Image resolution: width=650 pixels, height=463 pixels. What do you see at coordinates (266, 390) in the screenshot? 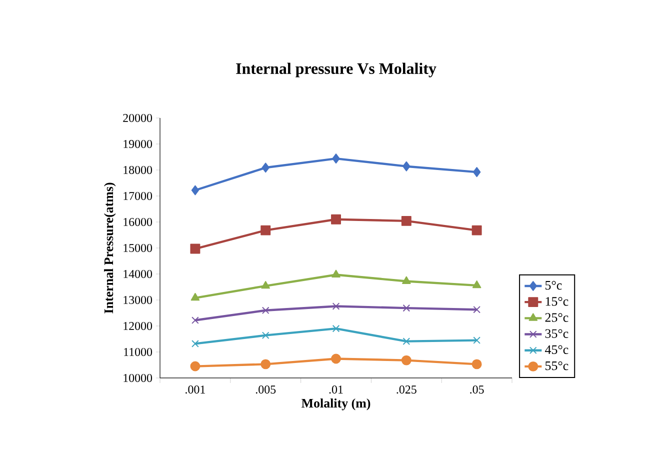
I see `x-tick-label: .005` at bounding box center [266, 390].